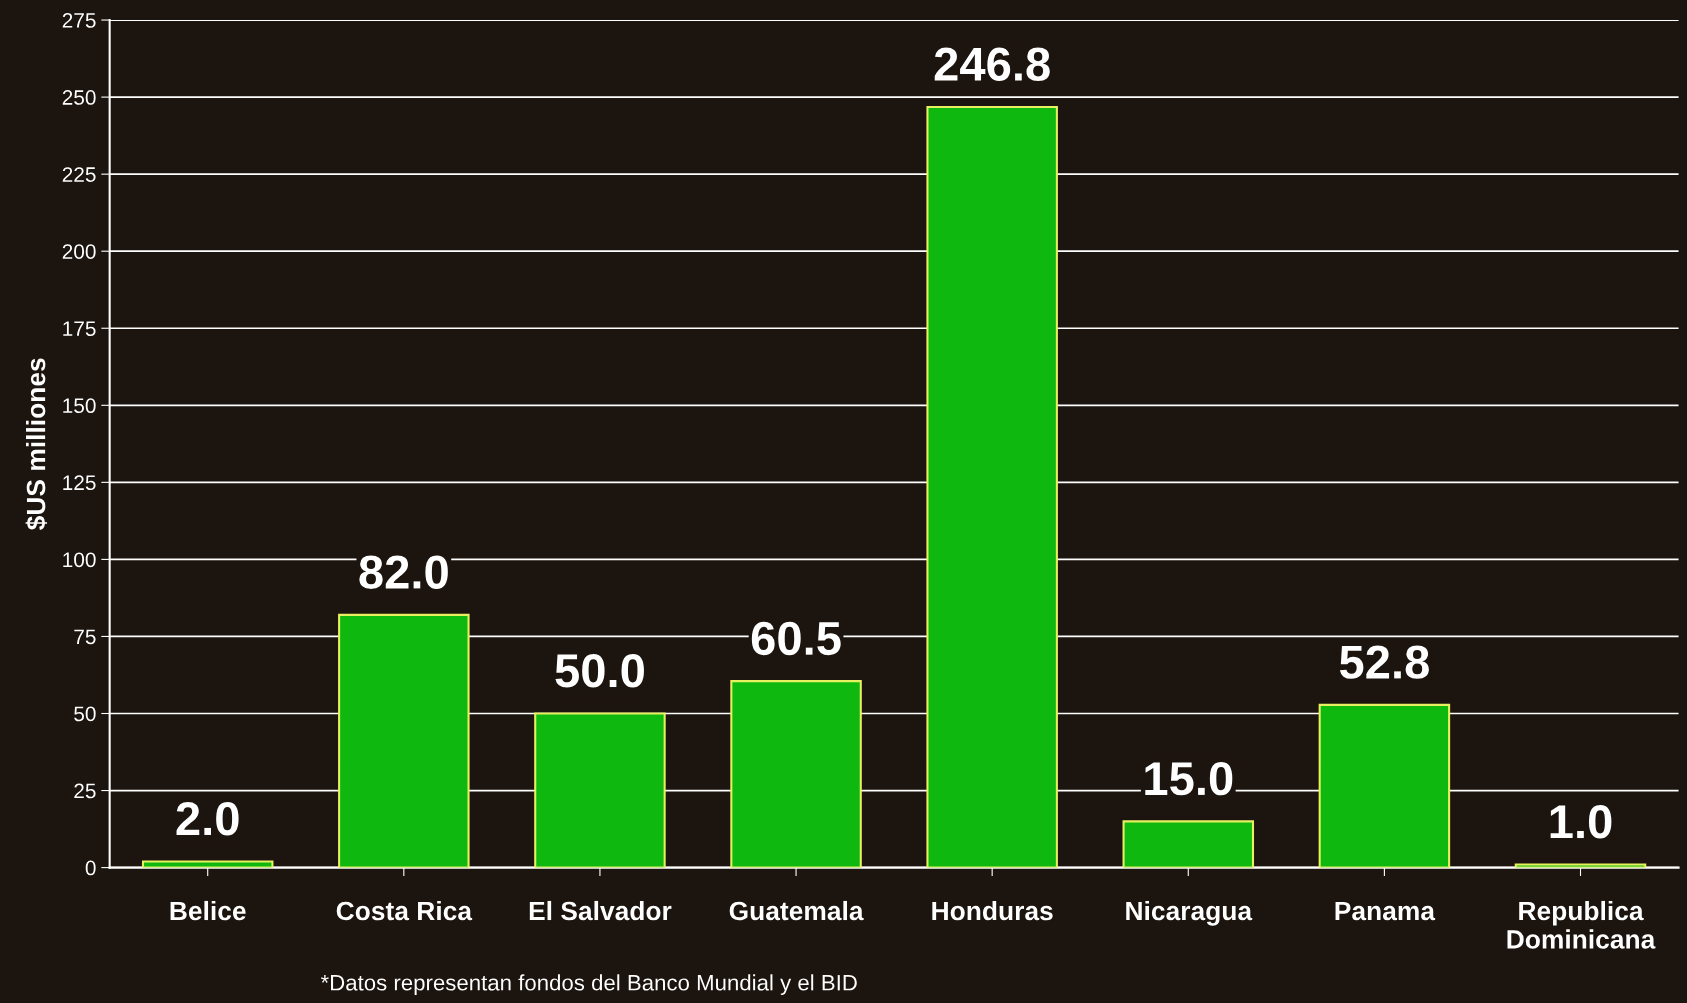 This screenshot has width=1687, height=1003. Describe the element at coordinates (992, 64) in the screenshot. I see `data-label: 246.8` at that location.